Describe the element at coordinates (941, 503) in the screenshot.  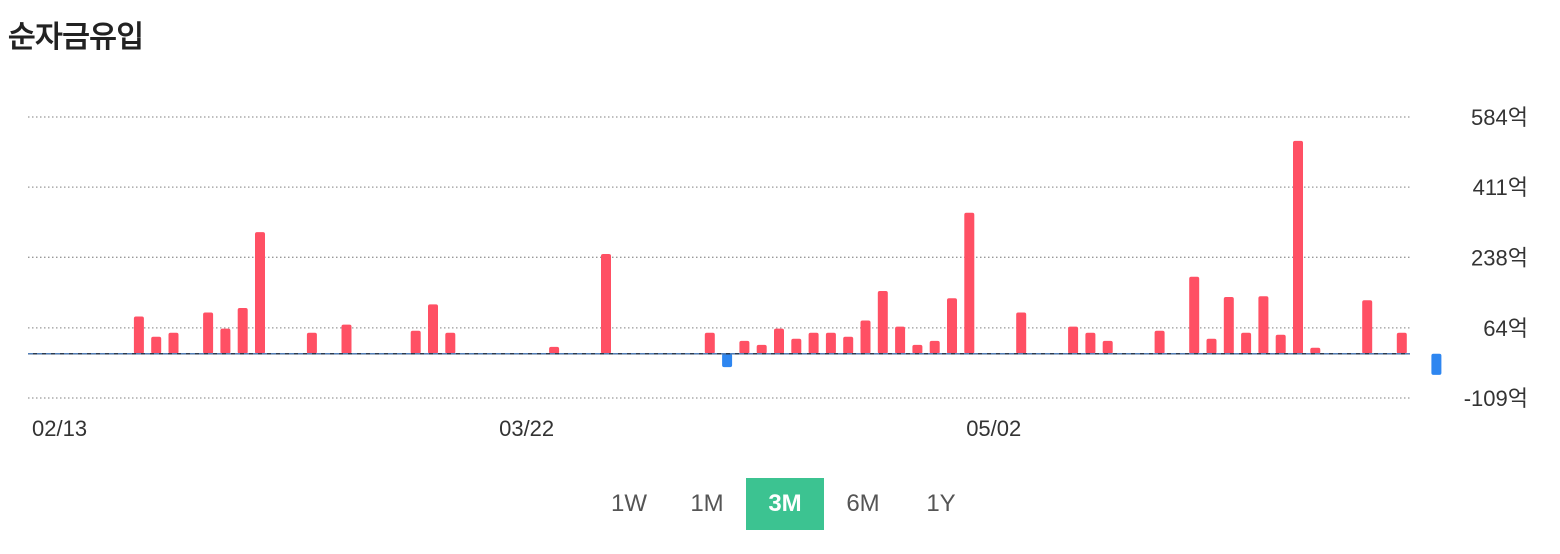
I see `range-1y-button: 1Y` at that location.